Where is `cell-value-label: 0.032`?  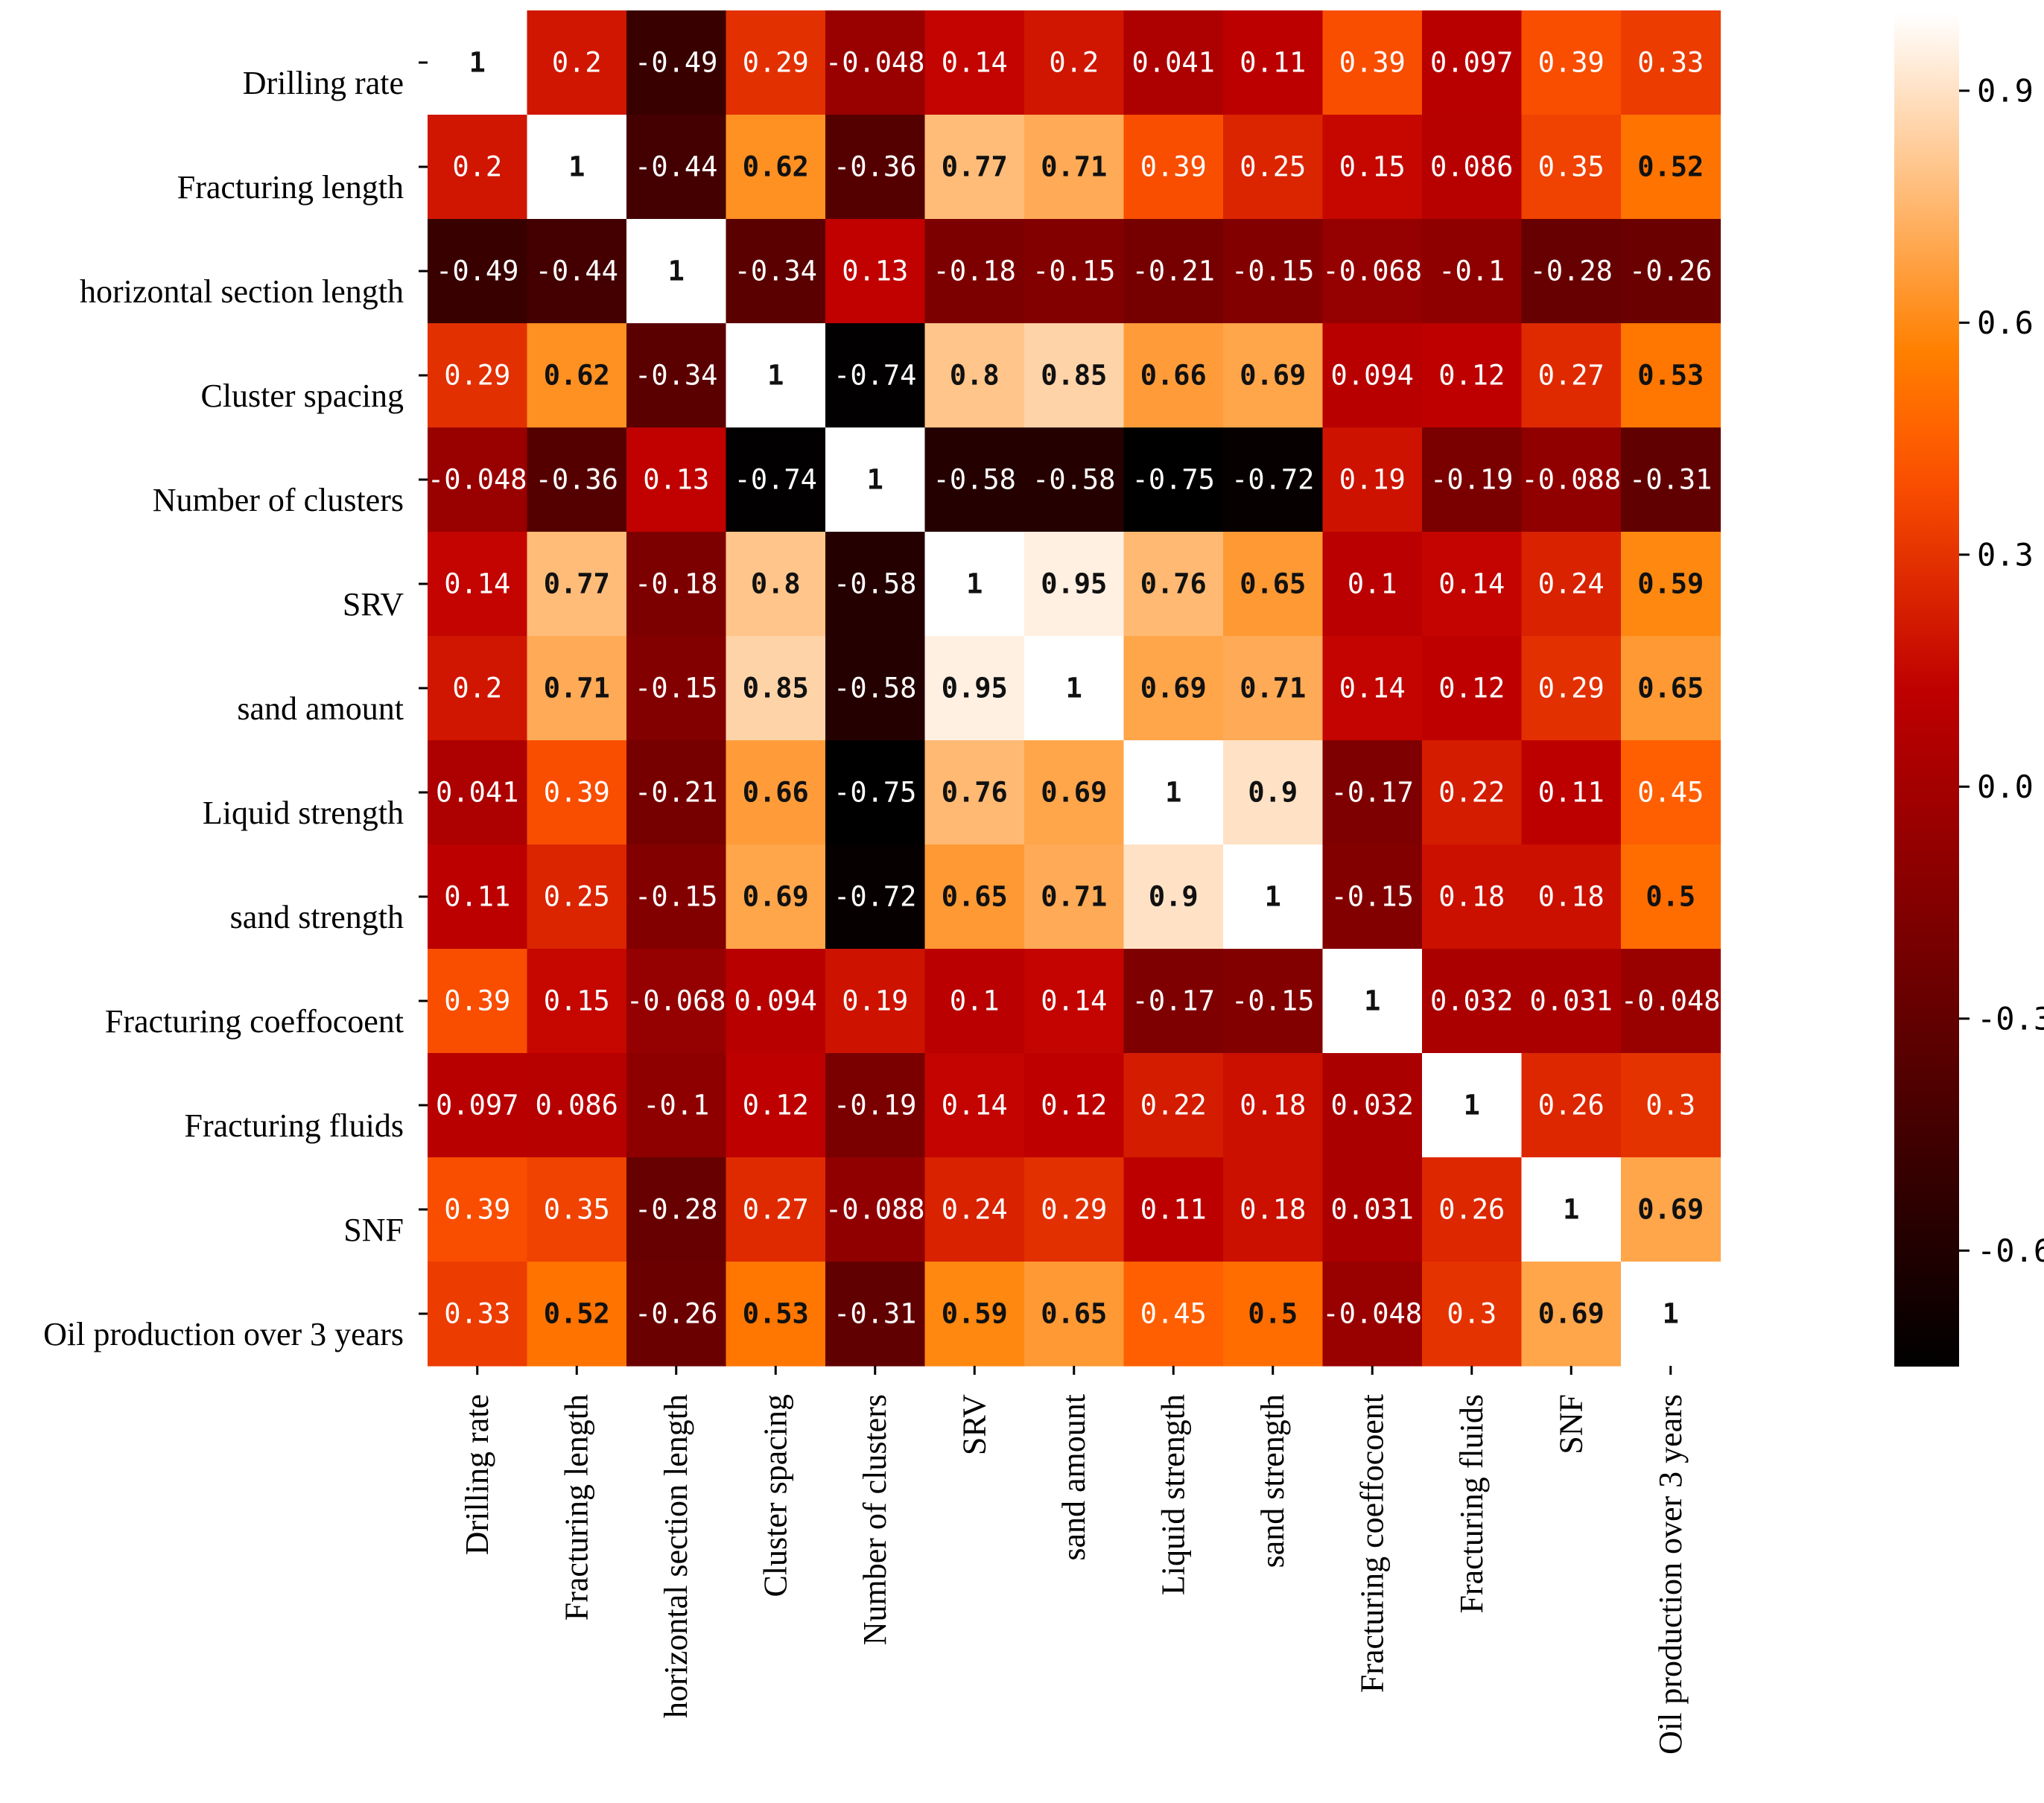
cell-value-label: 0.032 is located at coordinates (1471, 1001).